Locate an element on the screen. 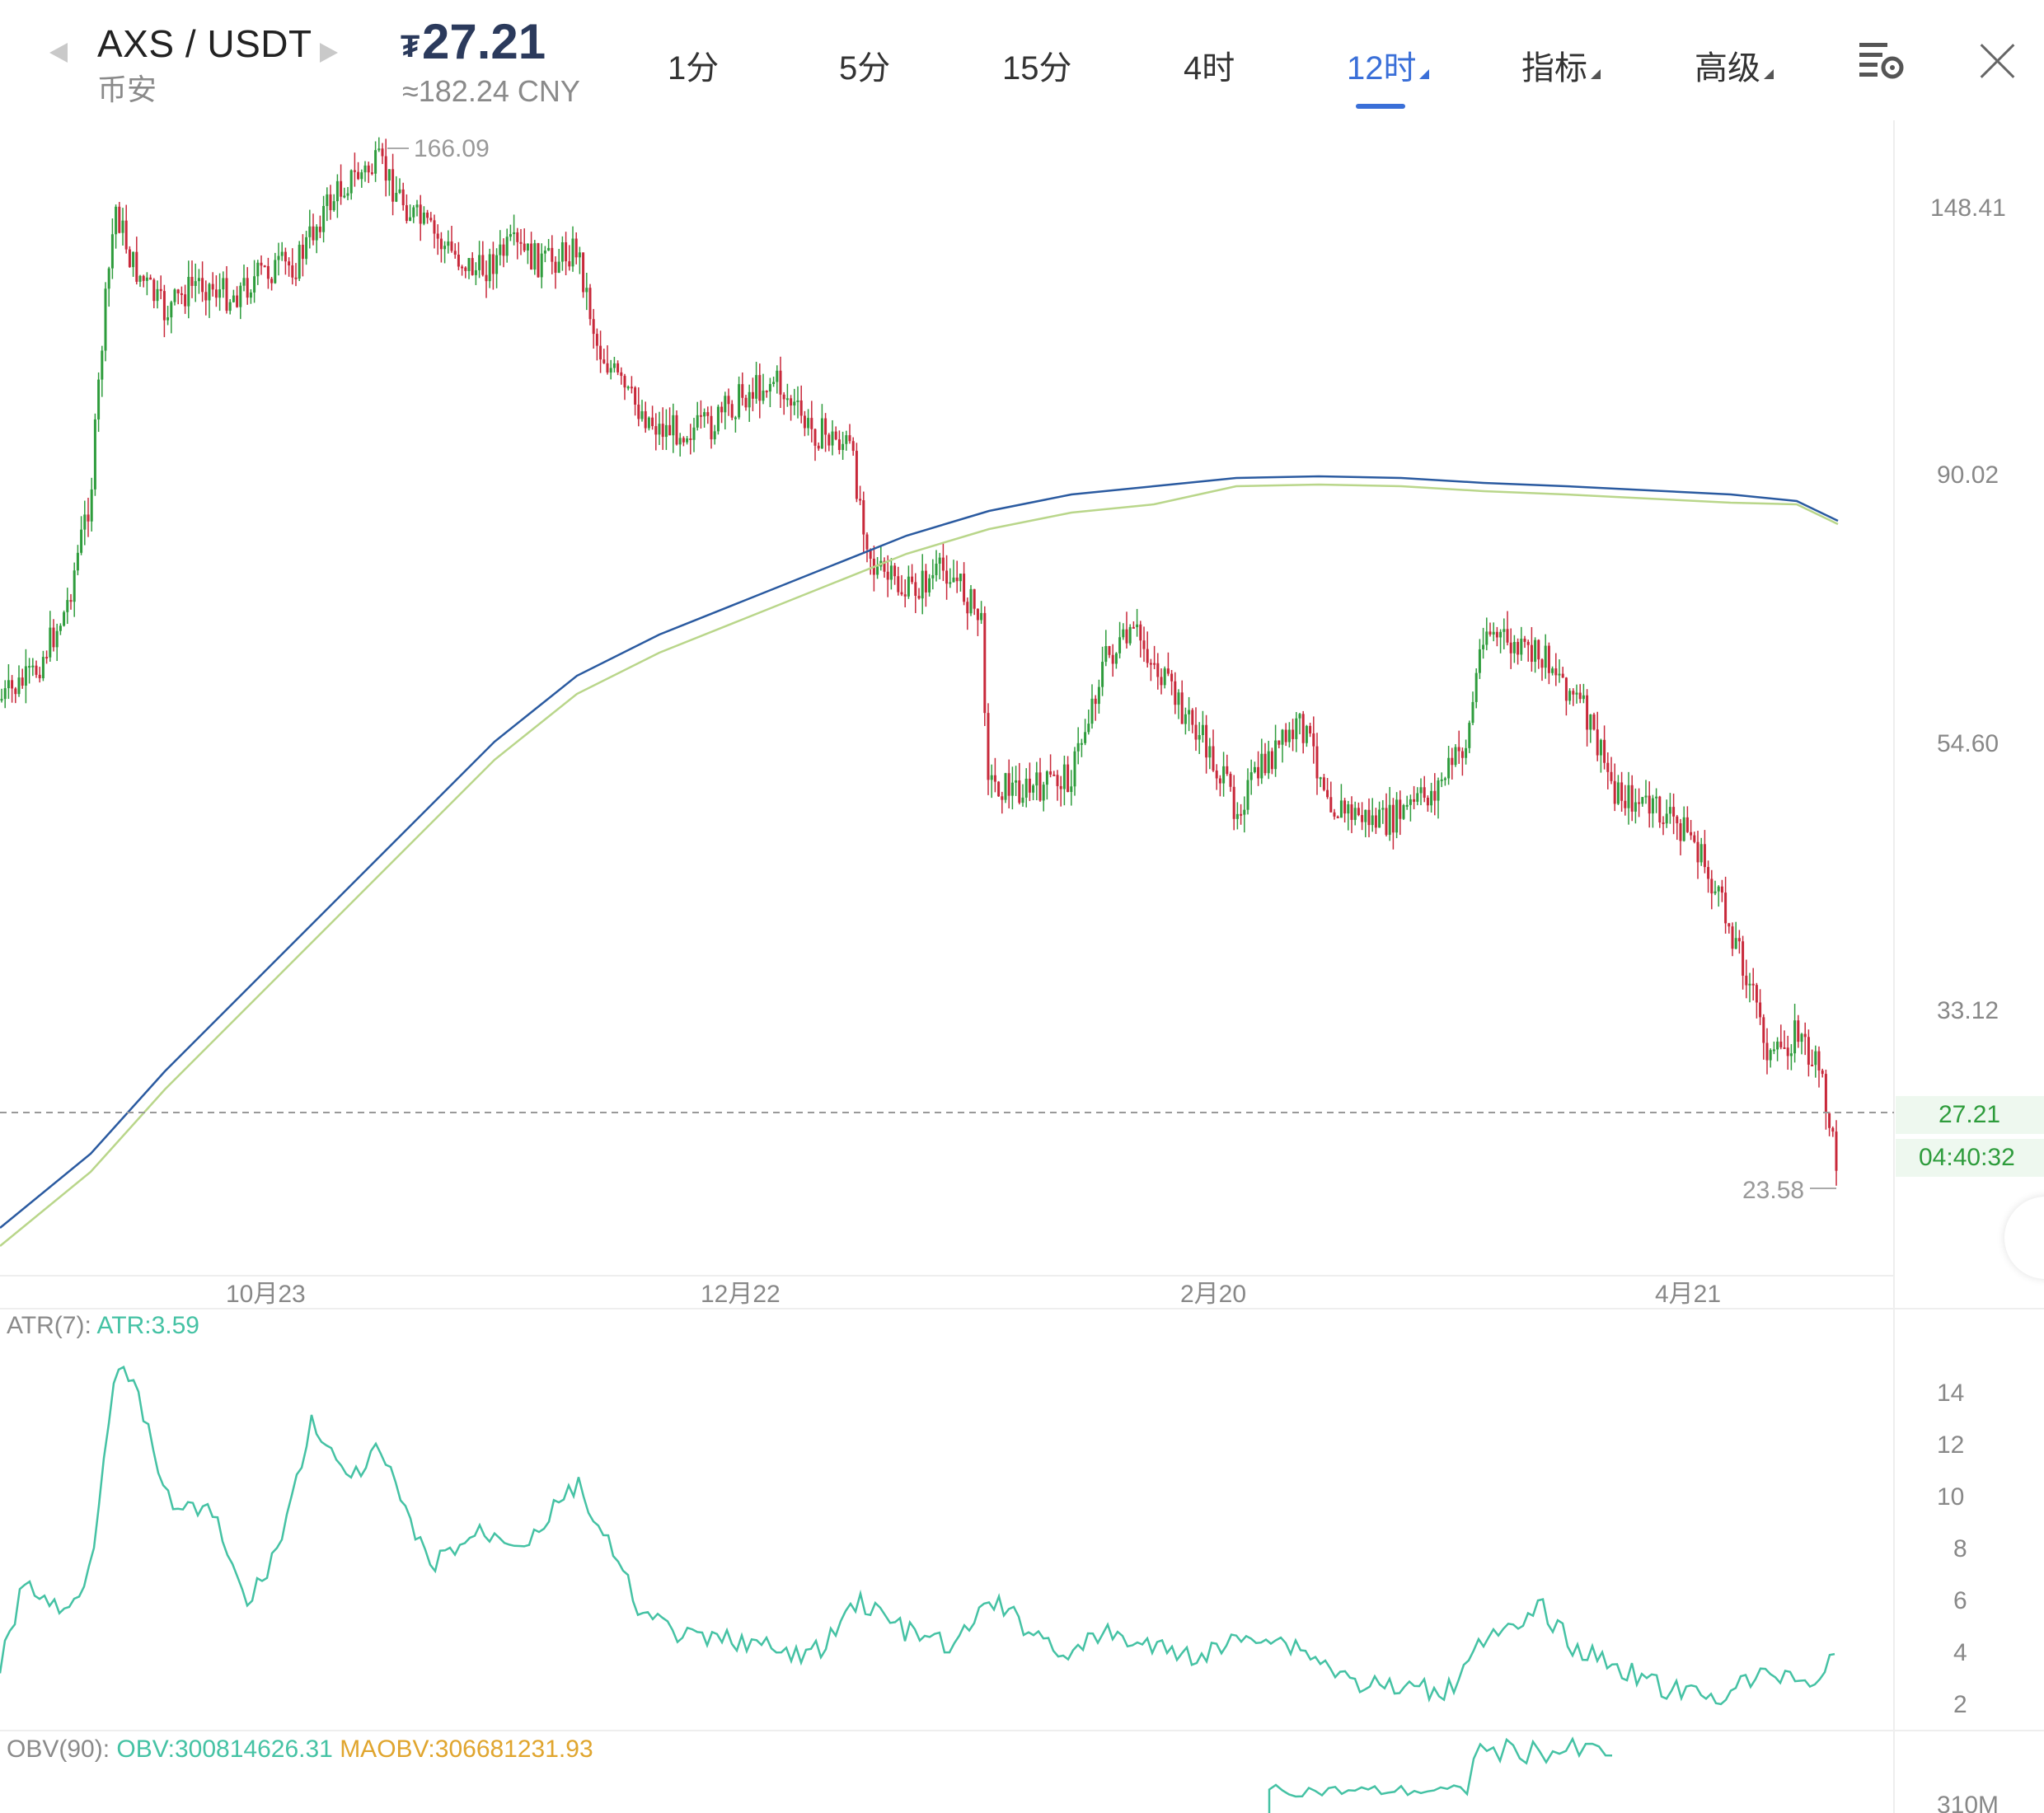 The height and width of the screenshot is (1813, 2044). countdown-label: 04:40:32 is located at coordinates (1967, 1158).